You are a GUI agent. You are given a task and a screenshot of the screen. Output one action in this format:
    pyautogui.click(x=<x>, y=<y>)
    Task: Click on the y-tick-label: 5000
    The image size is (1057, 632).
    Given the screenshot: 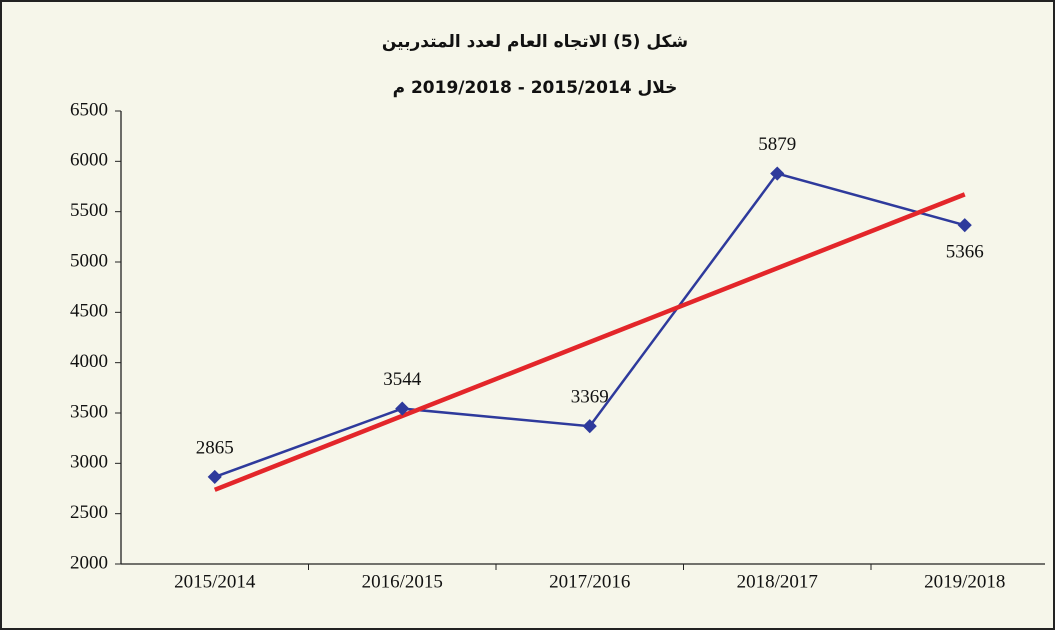 What is the action you would take?
    pyautogui.click(x=89, y=260)
    